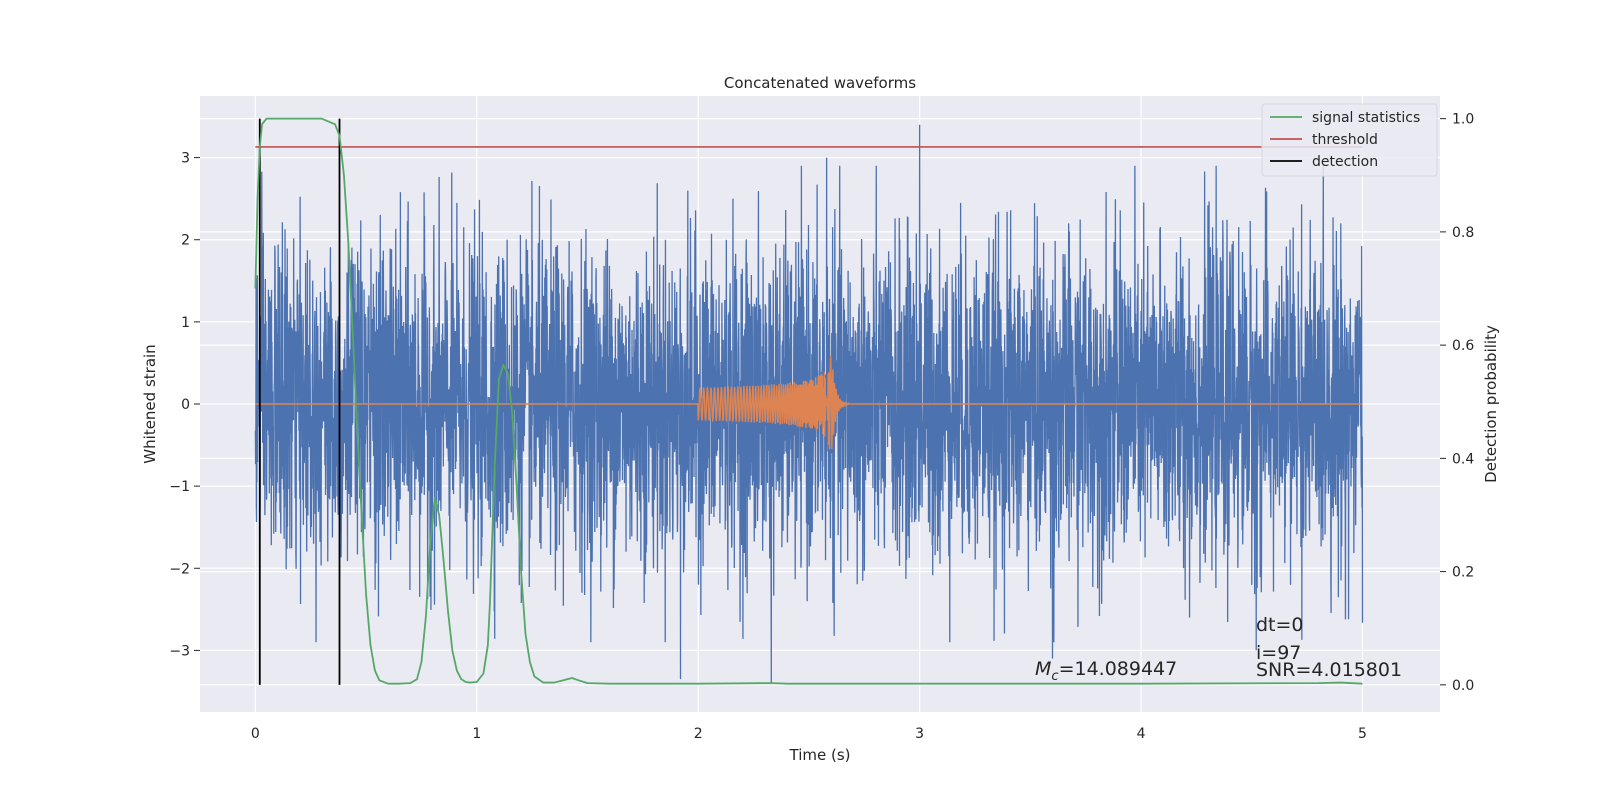  Describe the element at coordinates (476, 734) in the screenshot. I see `x-tick-label: 1` at that location.